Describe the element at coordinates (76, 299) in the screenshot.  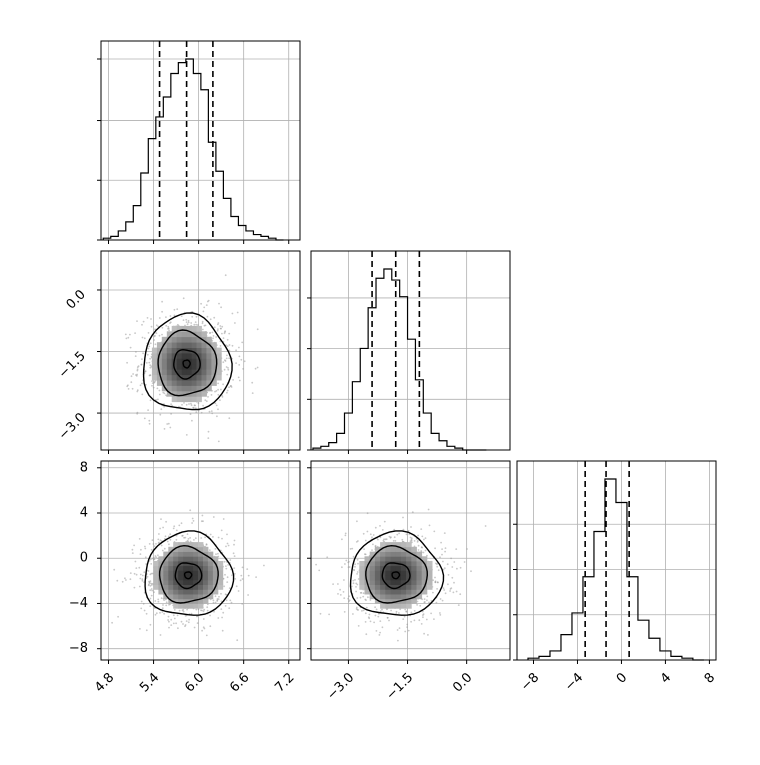
I see `y-tick-label-row1-0: 0.0` at that location.